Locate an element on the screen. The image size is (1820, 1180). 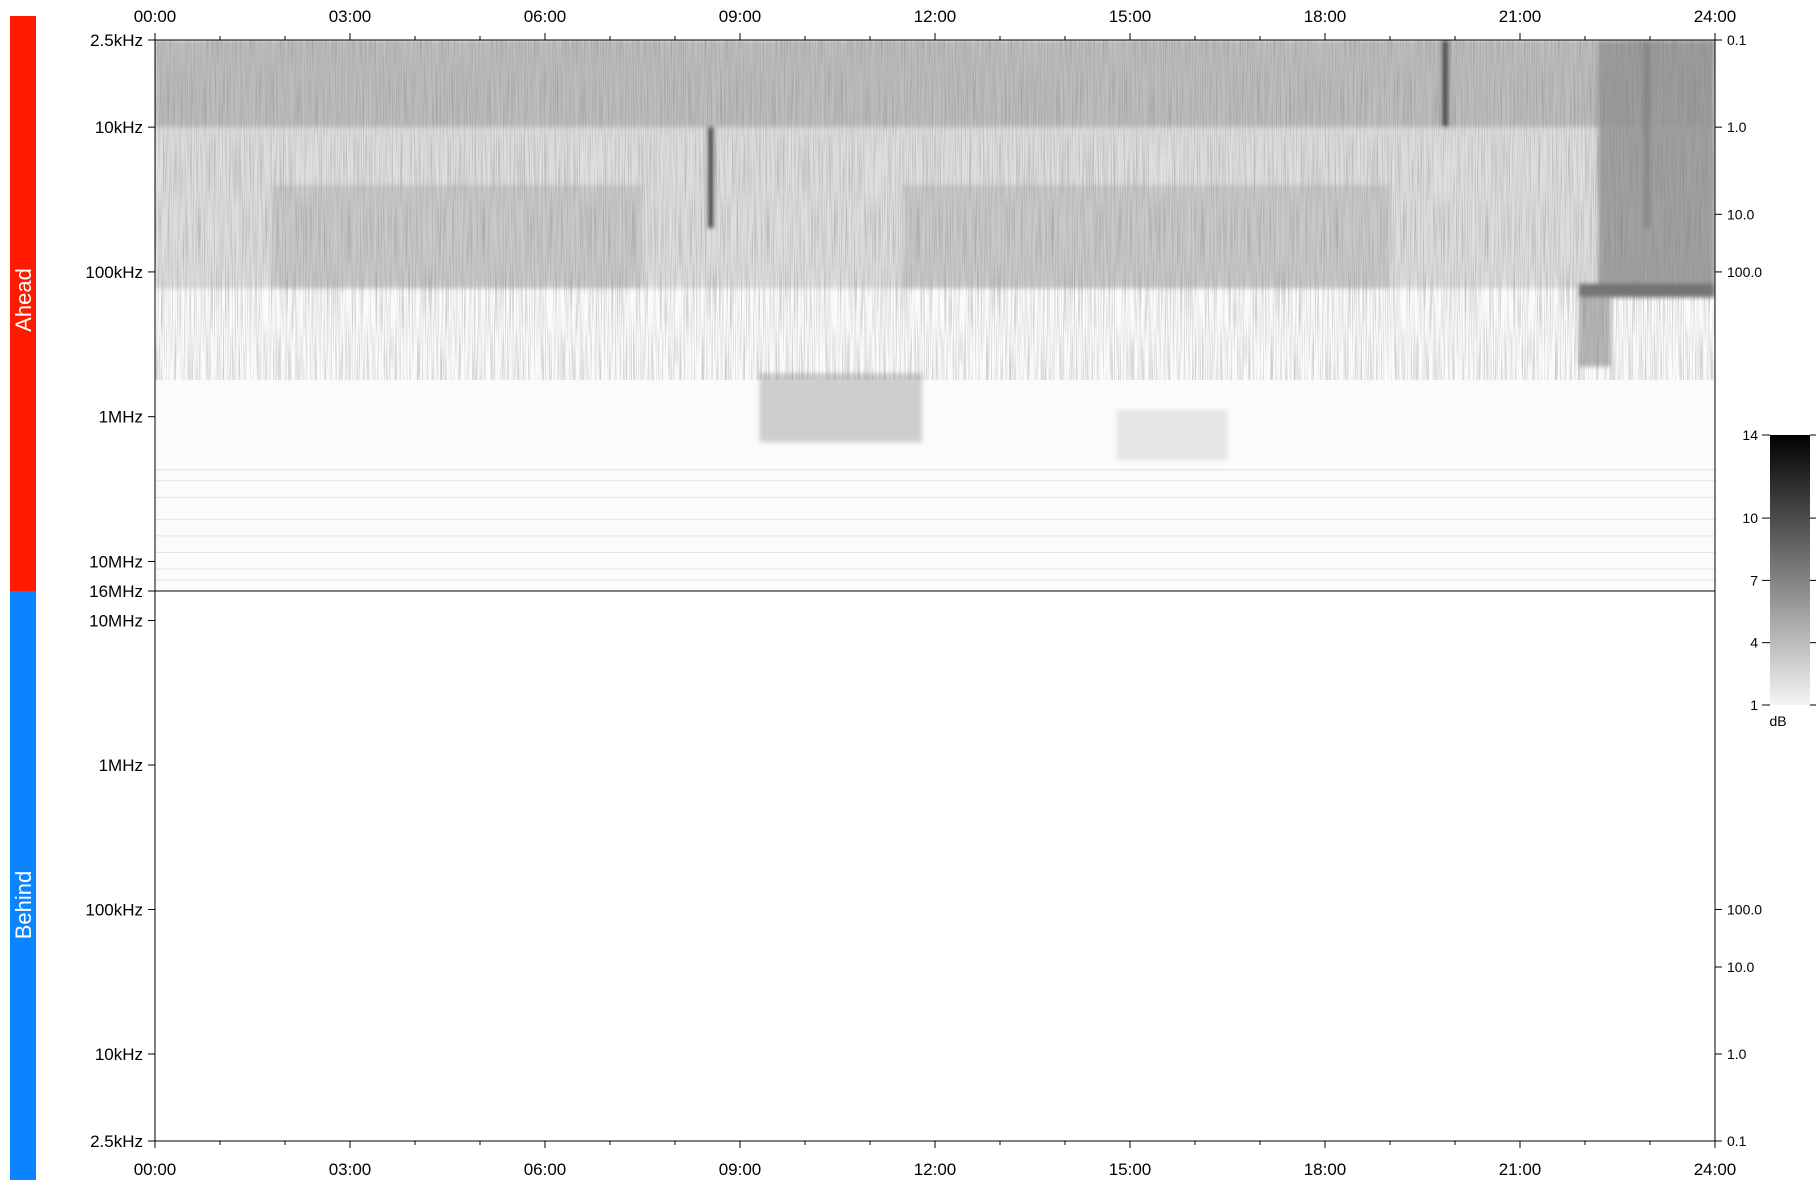
right-label-0-0: 0.1 is located at coordinates (1737, 40).